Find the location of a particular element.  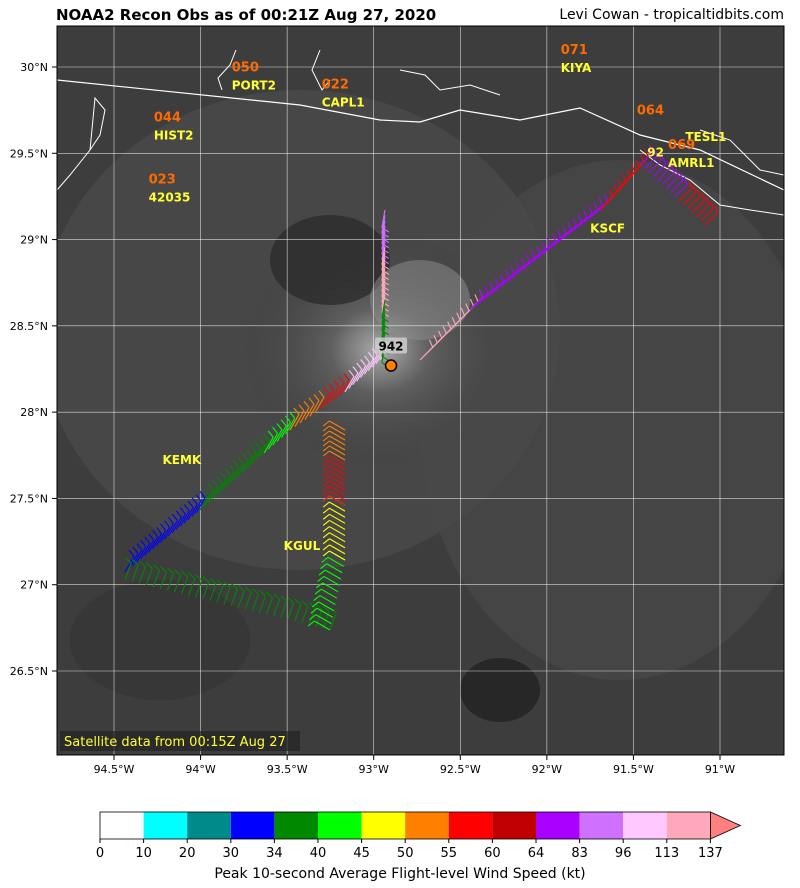

station-value: 071 is located at coordinates (574, 50).